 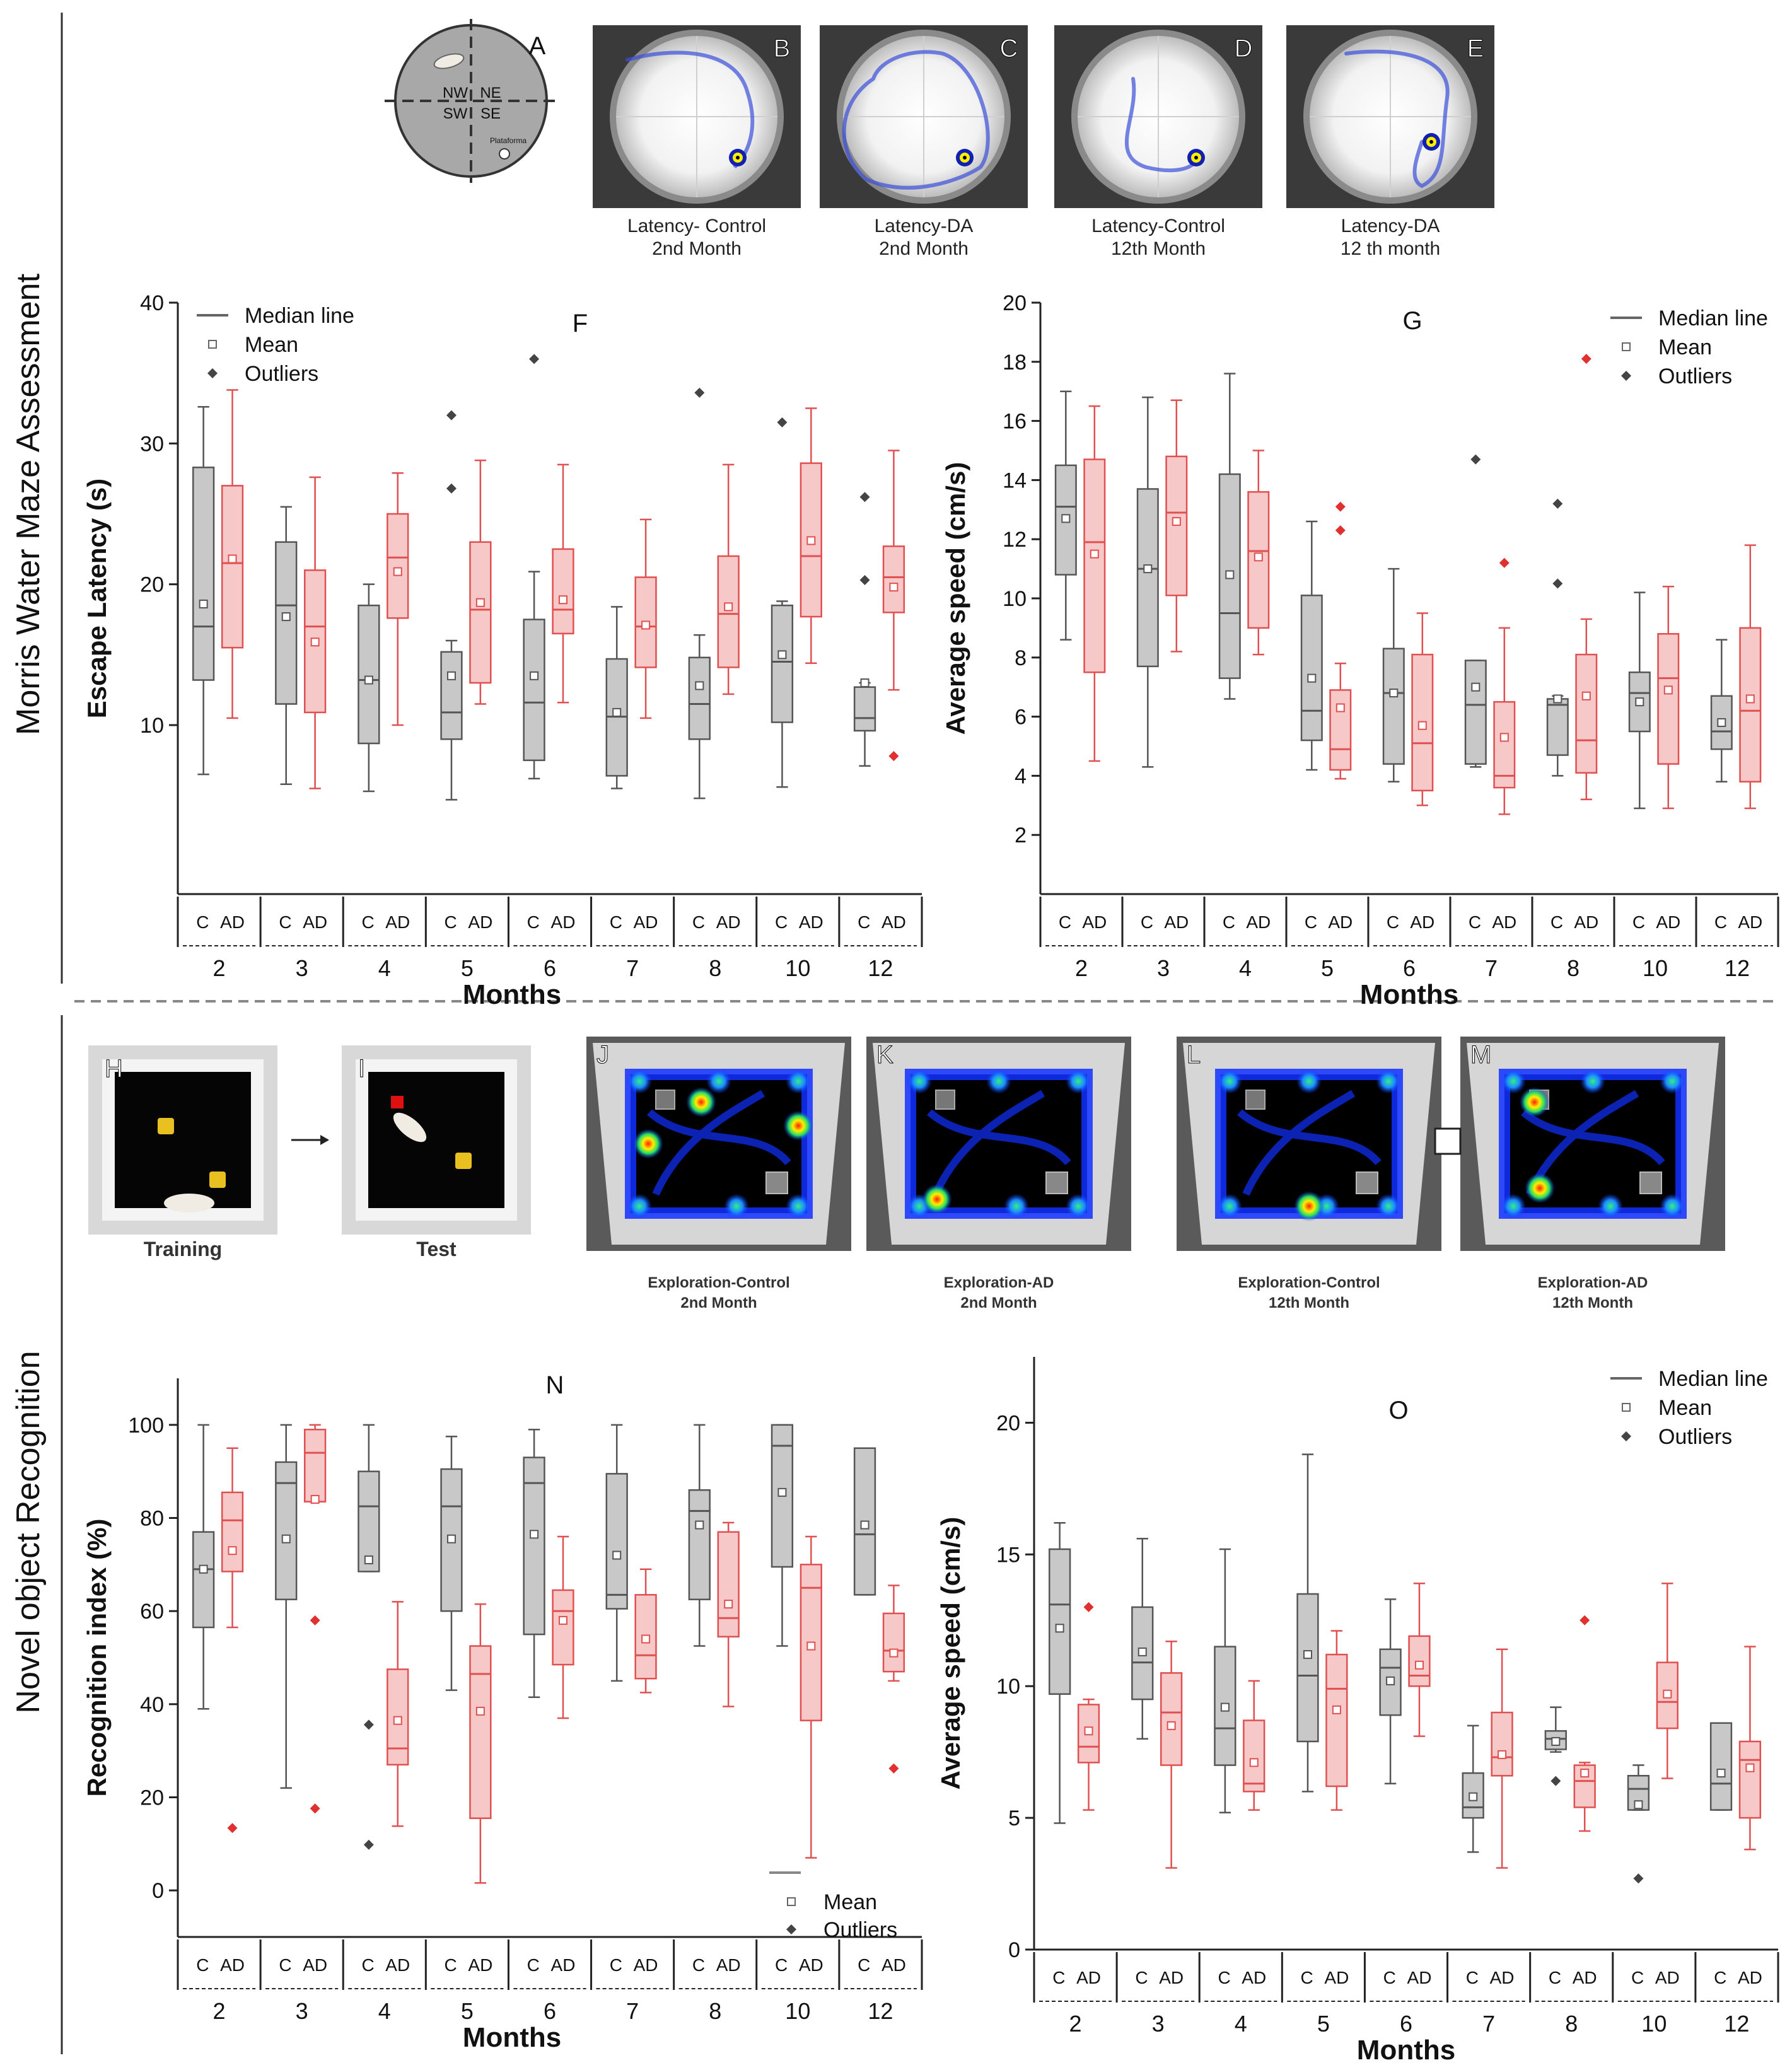 What do you see at coordinates (1409, 994) in the screenshot?
I see `x-axis-label: Months` at bounding box center [1409, 994].